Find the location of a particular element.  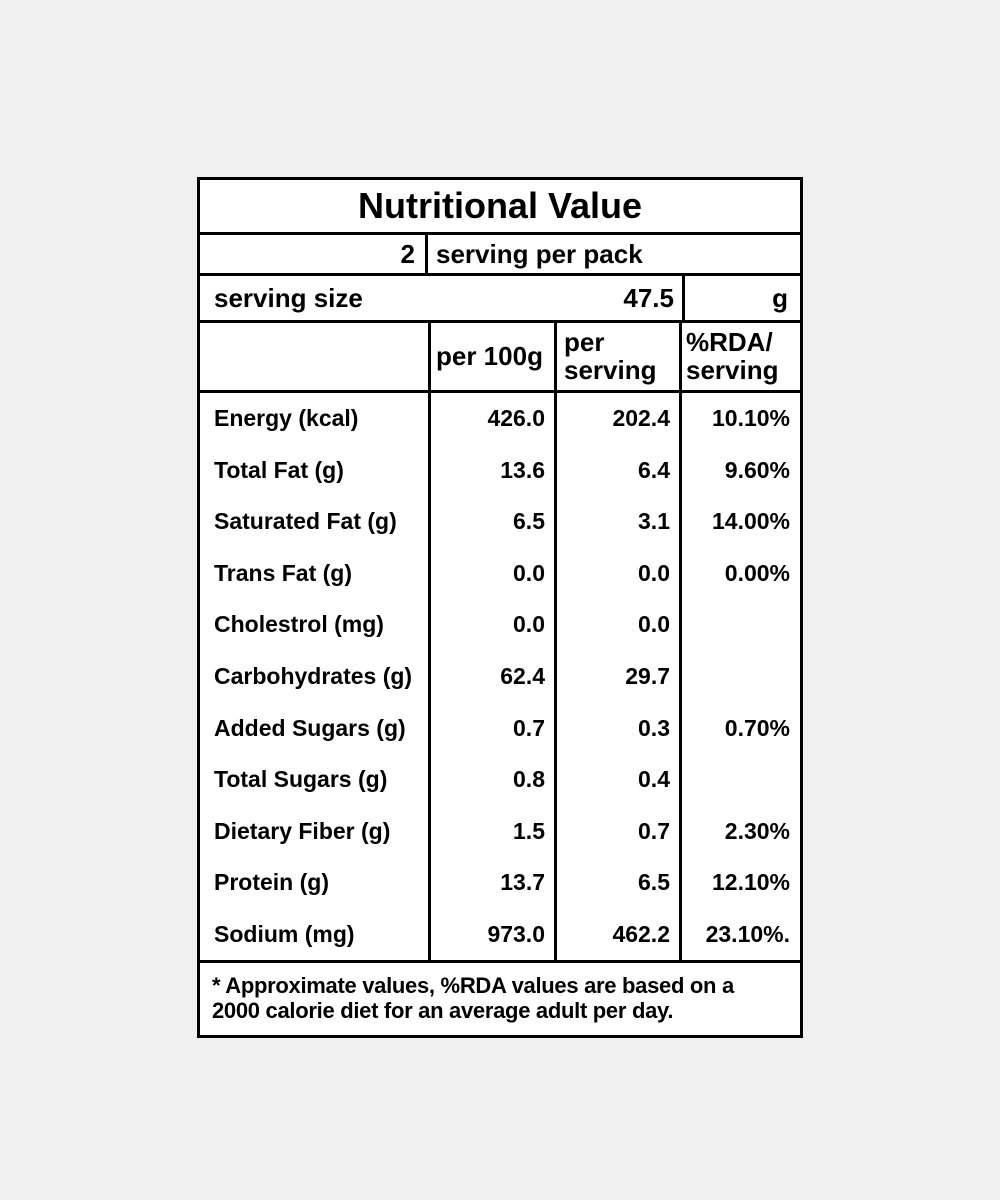

servings-per-pack-row: 2 serving per pack is located at coordinates (500, 255).